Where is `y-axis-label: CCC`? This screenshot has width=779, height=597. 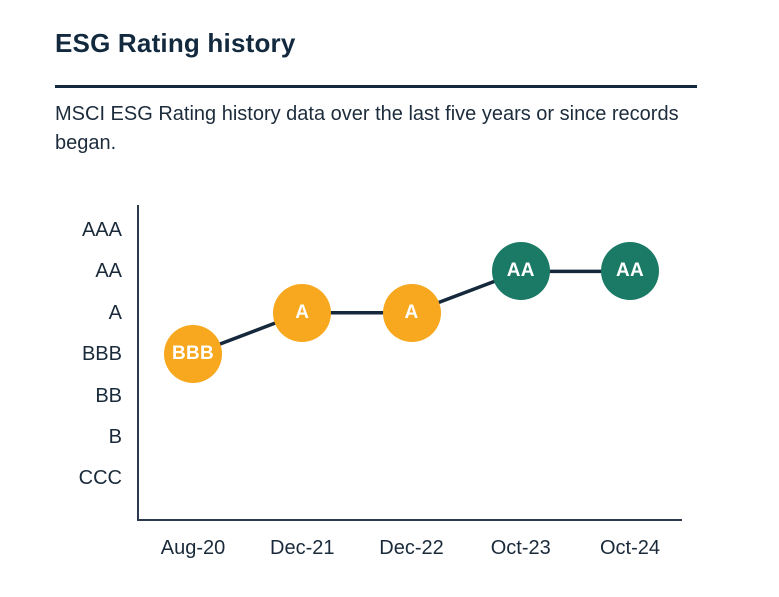 y-axis-label: CCC is located at coordinates (100, 478).